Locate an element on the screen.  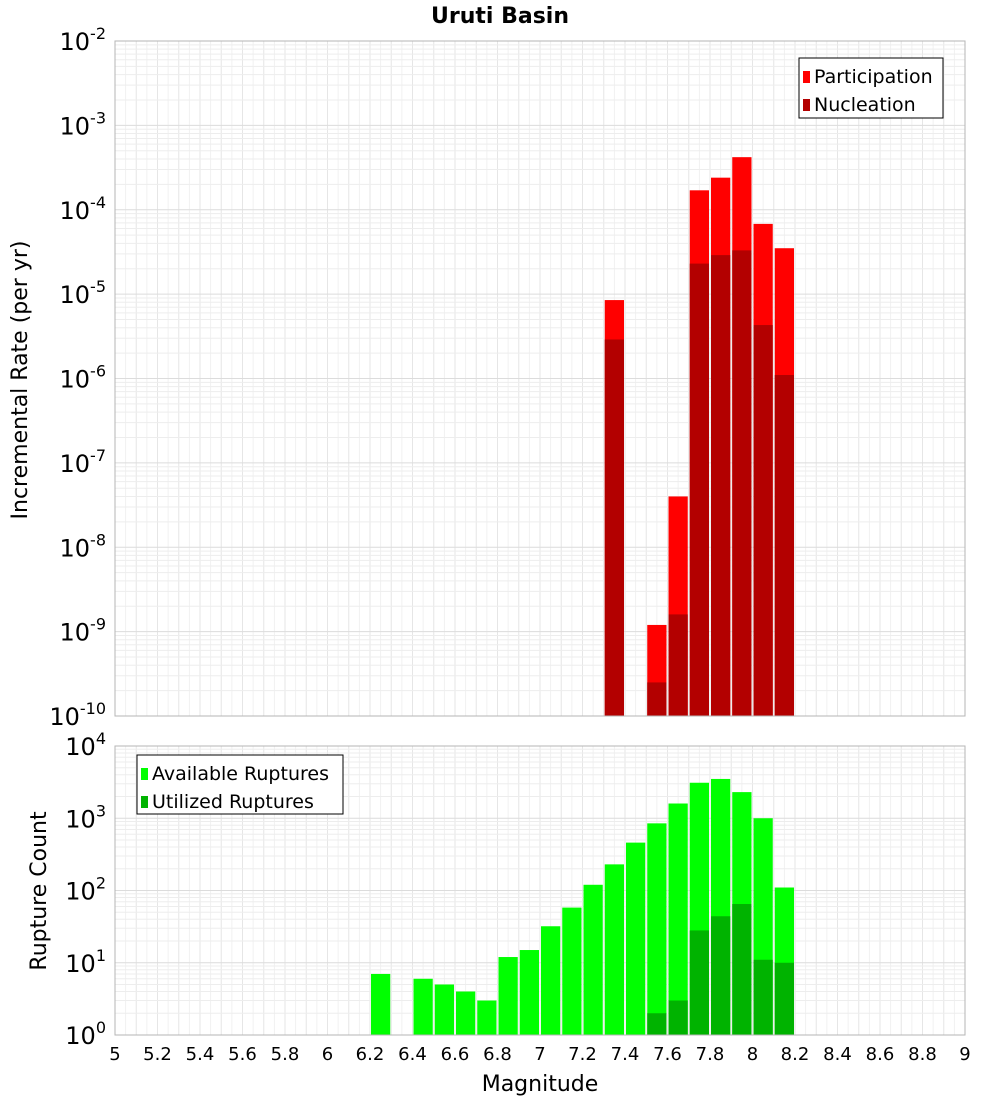
y-tick-label: 10² is located at coordinates (85, 890).